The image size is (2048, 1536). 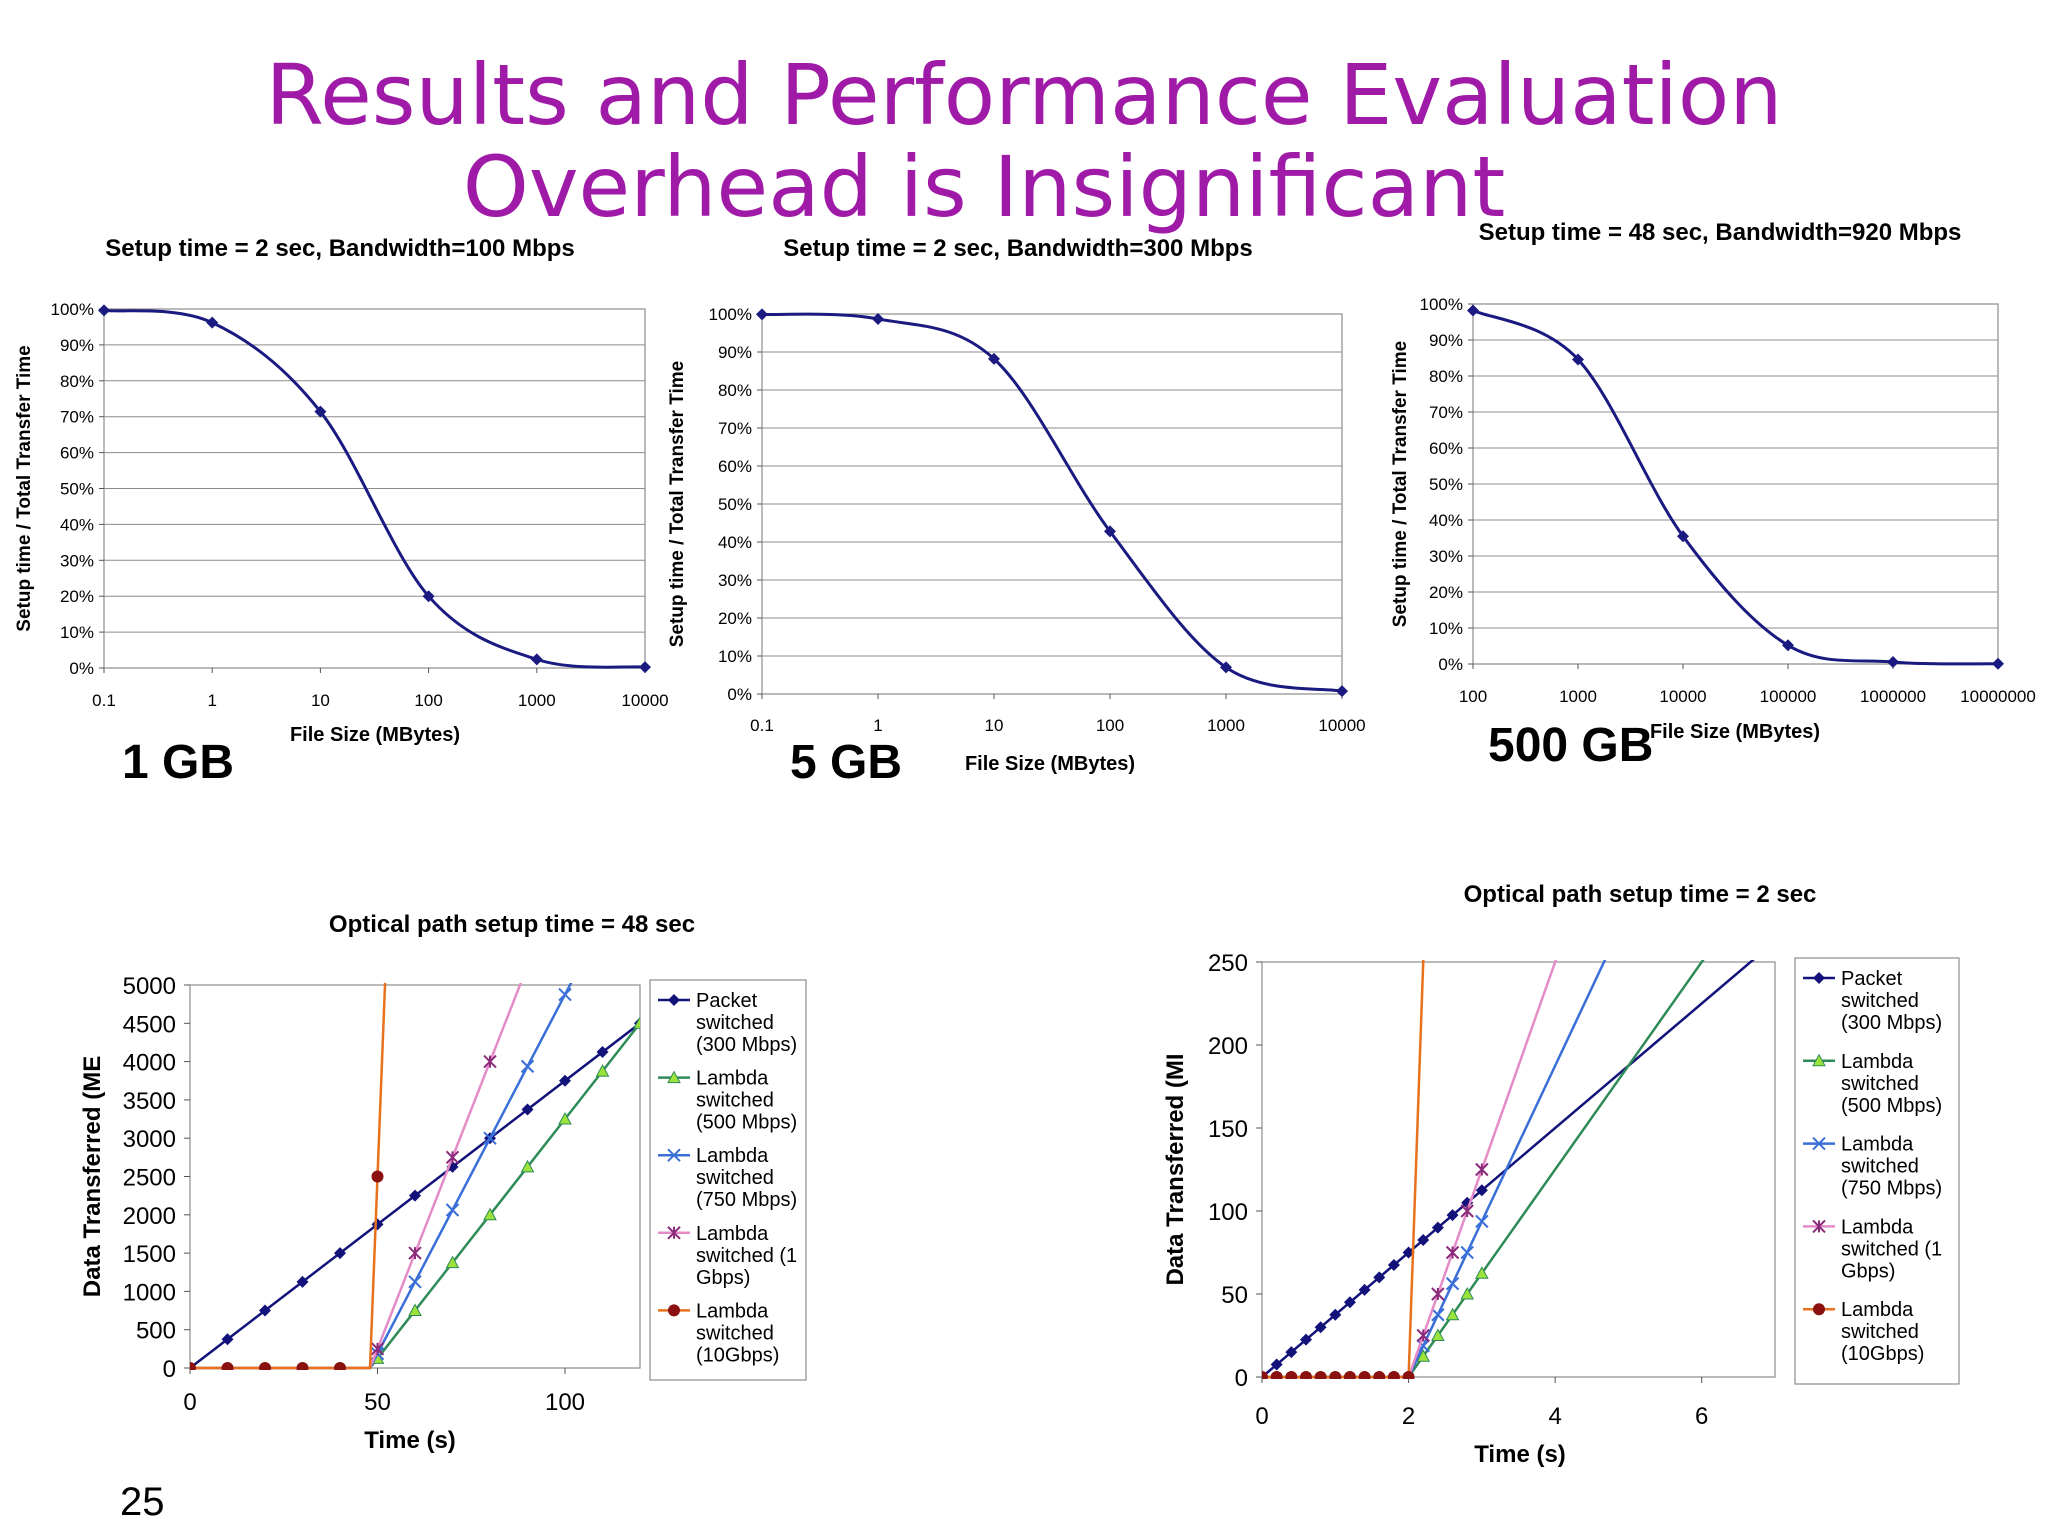 What do you see at coordinates (1228, 963) in the screenshot?
I see `y-tick-label: 250` at bounding box center [1228, 963].